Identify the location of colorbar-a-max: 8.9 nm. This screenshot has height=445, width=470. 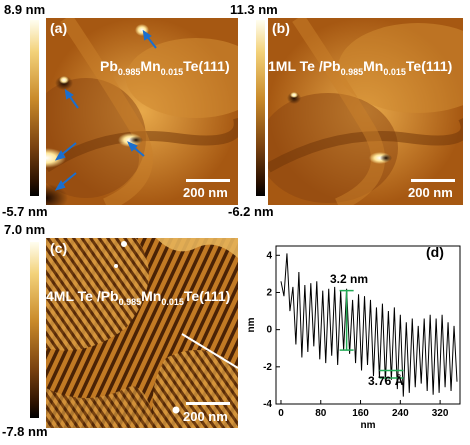
(25, 9).